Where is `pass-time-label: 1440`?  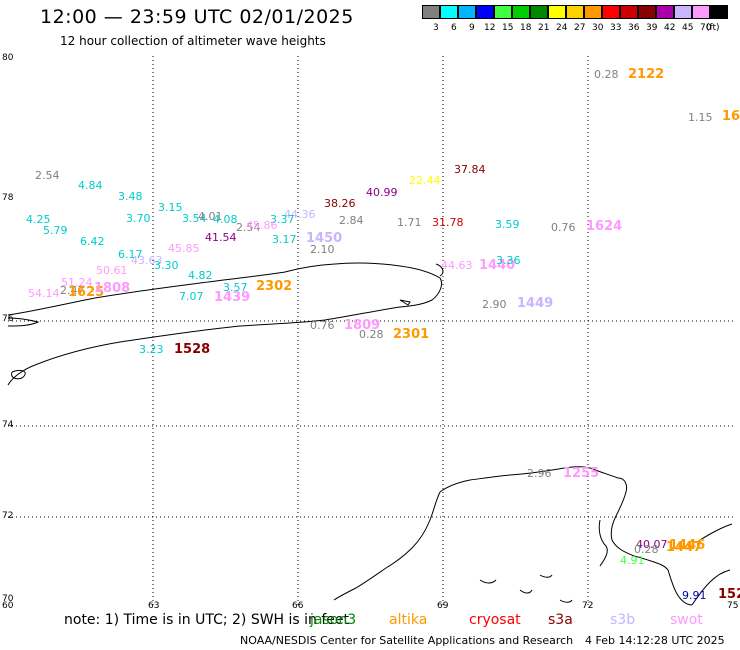 pass-time-label: 1440 is located at coordinates (497, 265).